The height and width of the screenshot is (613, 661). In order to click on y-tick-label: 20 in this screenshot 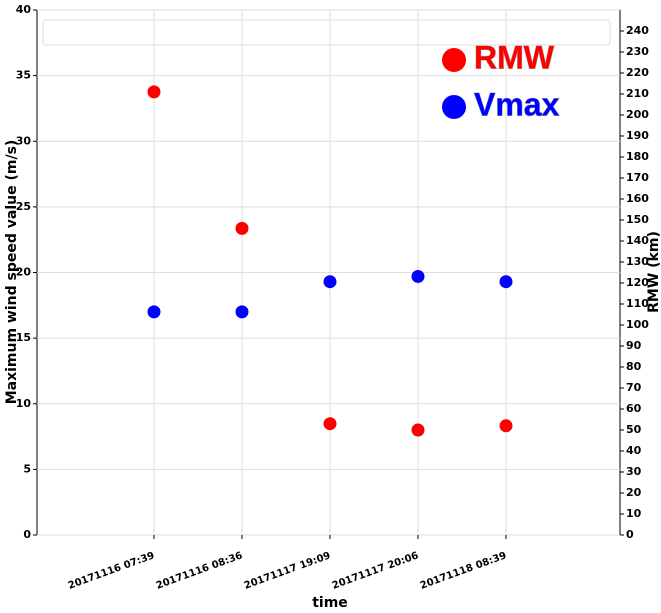, I will do `click(24, 272)`.